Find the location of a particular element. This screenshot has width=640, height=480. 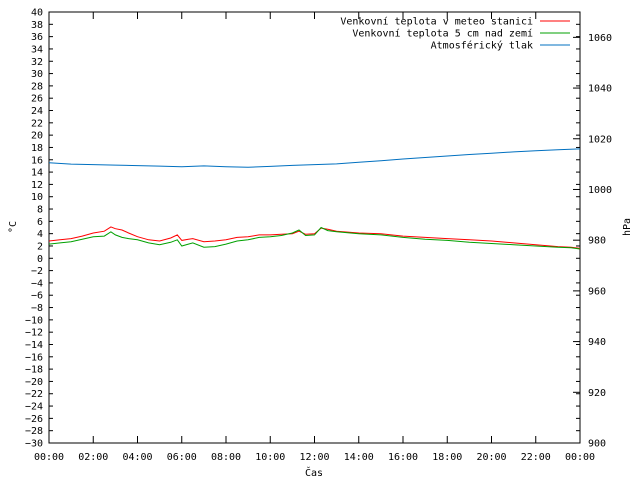

y-tick-label: −22 is located at coordinates (34, 394).